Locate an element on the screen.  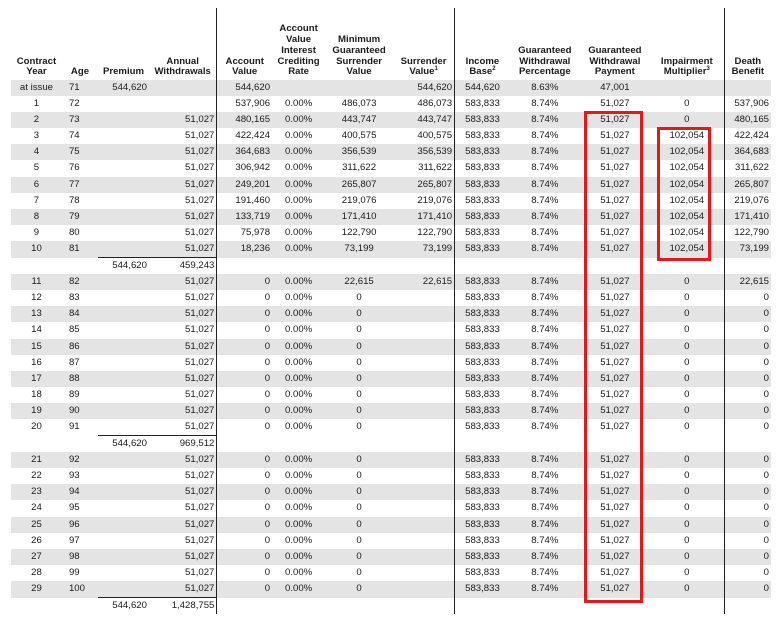
cell-av is located at coordinates (244, 444).